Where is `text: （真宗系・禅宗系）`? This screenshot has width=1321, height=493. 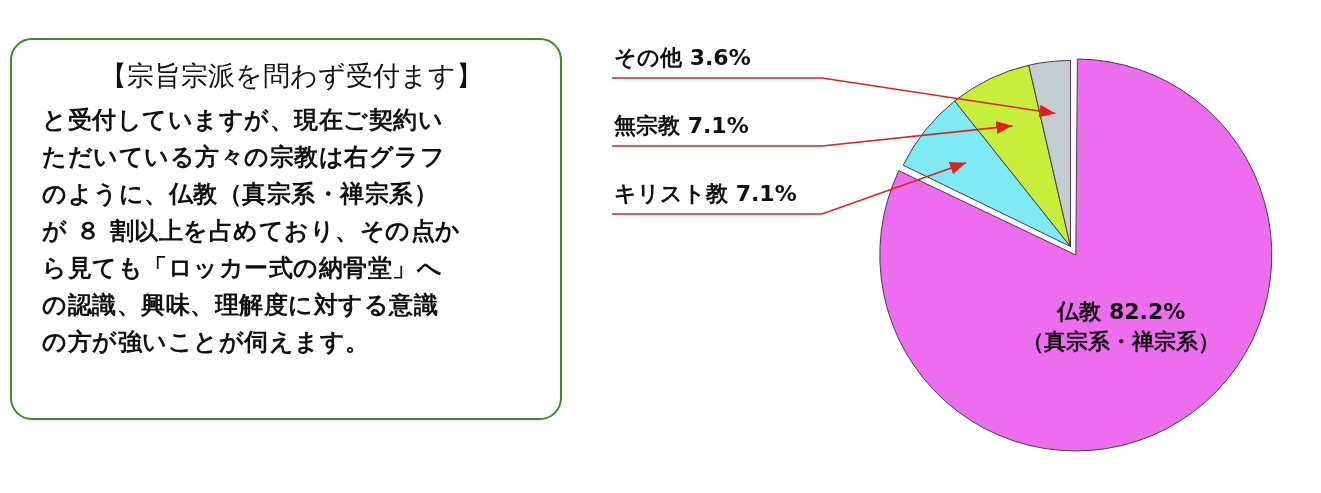 text: （真宗系・禅宗系） is located at coordinates (1121, 342).